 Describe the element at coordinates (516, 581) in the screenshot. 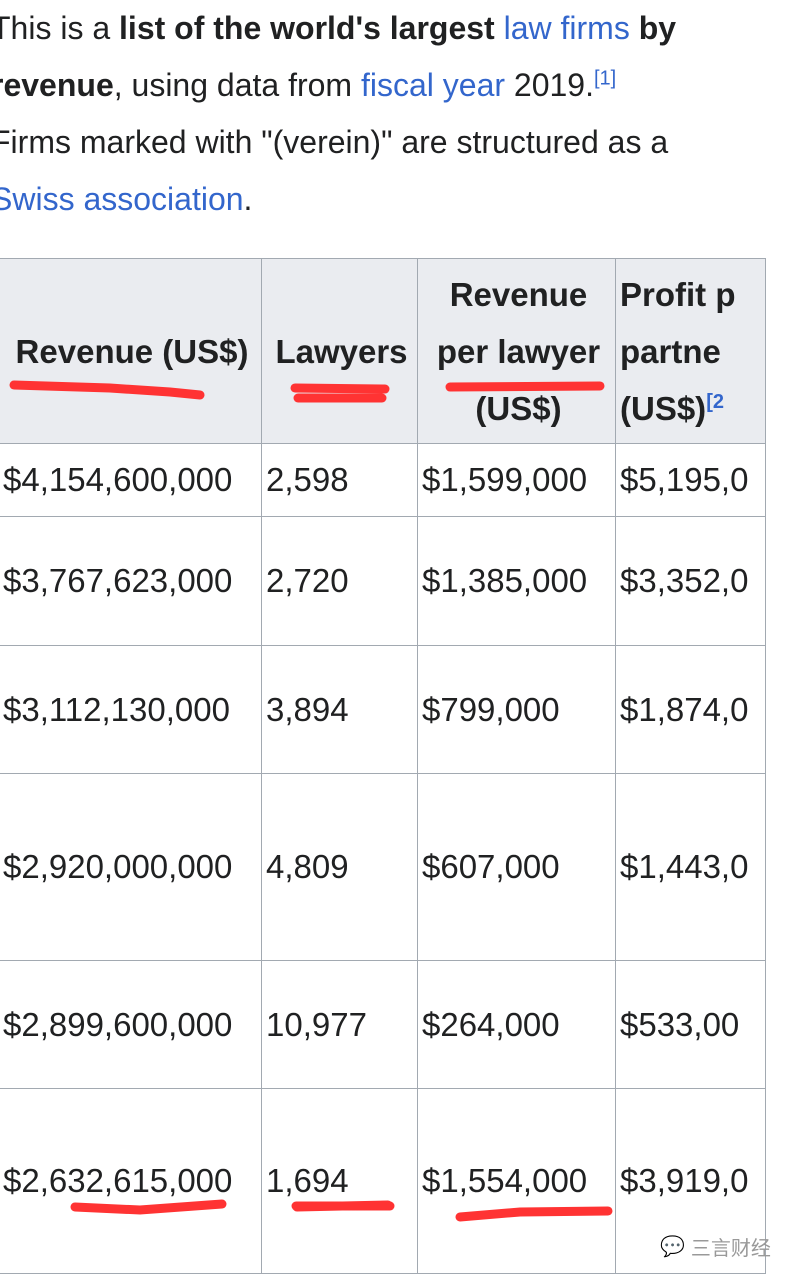

I see `table-cell: $1,385,000` at that location.